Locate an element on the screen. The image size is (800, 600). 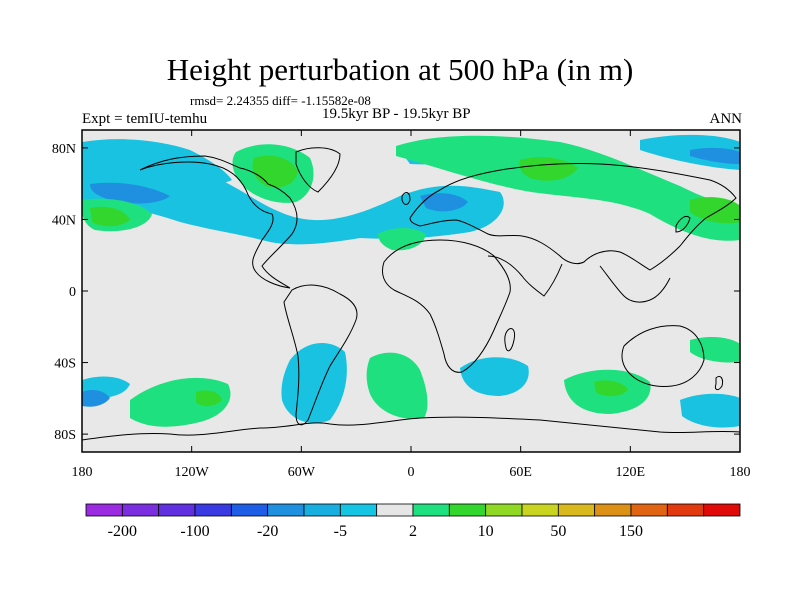
lat-tick-label: 40S is located at coordinates (65, 364).